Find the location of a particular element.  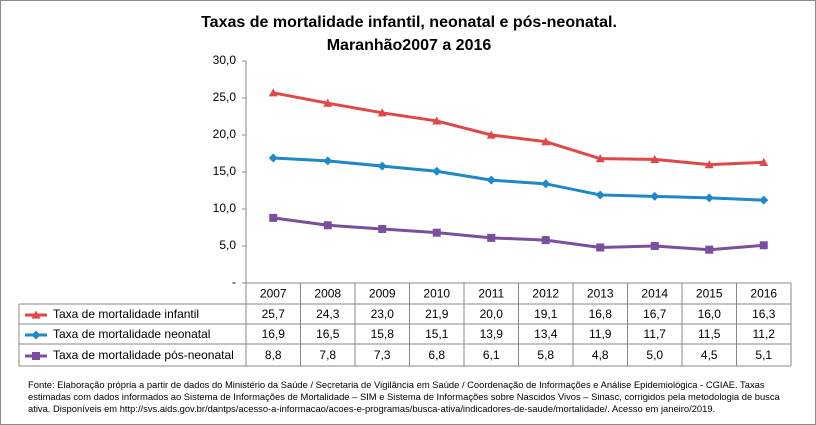

x-tick-label: 2008 is located at coordinates (327, 294).